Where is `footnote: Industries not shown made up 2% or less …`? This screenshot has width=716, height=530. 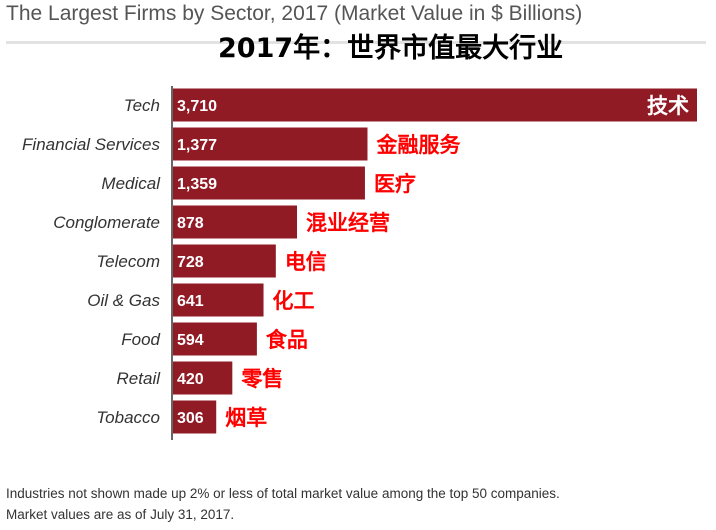
footnote: Industries not shown made up 2% or less … is located at coordinates (283, 504).